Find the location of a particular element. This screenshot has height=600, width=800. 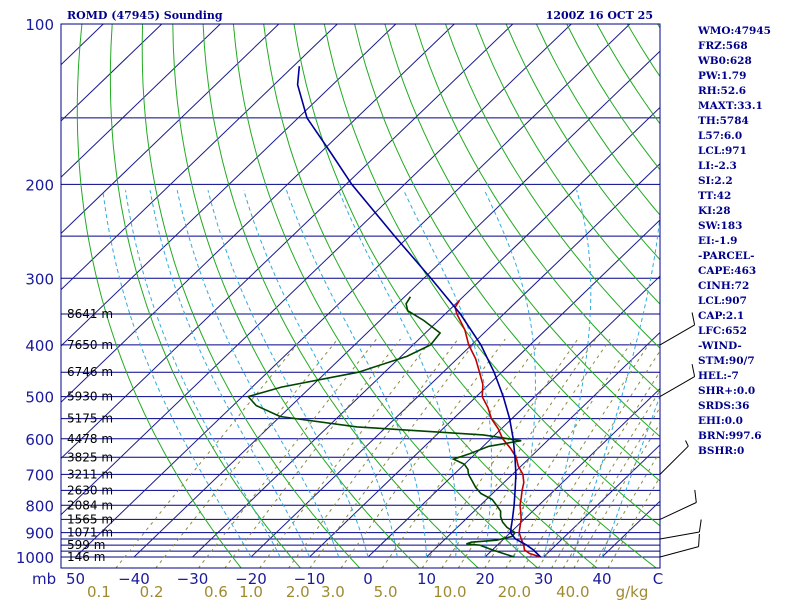

height-label-12: 599 m is located at coordinates (86, 545).